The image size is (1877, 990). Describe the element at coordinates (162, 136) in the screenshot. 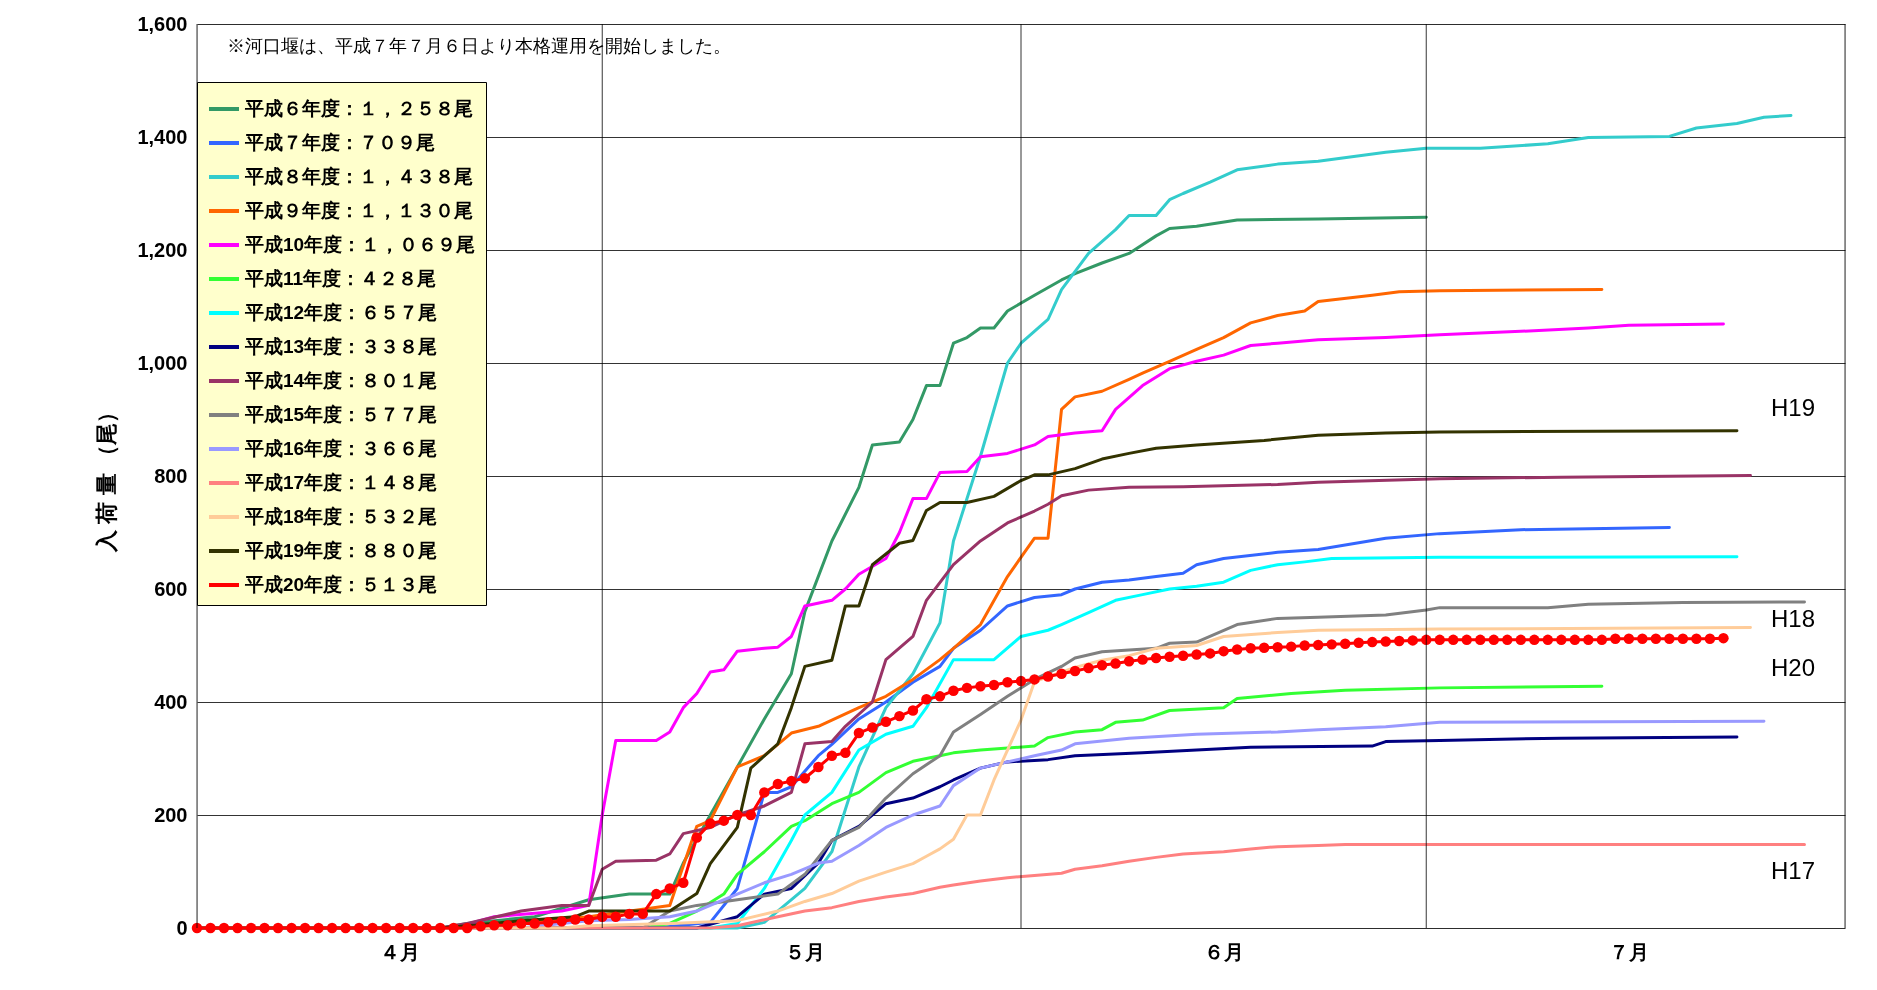

I see `y-tick-label: 1,400` at that location.